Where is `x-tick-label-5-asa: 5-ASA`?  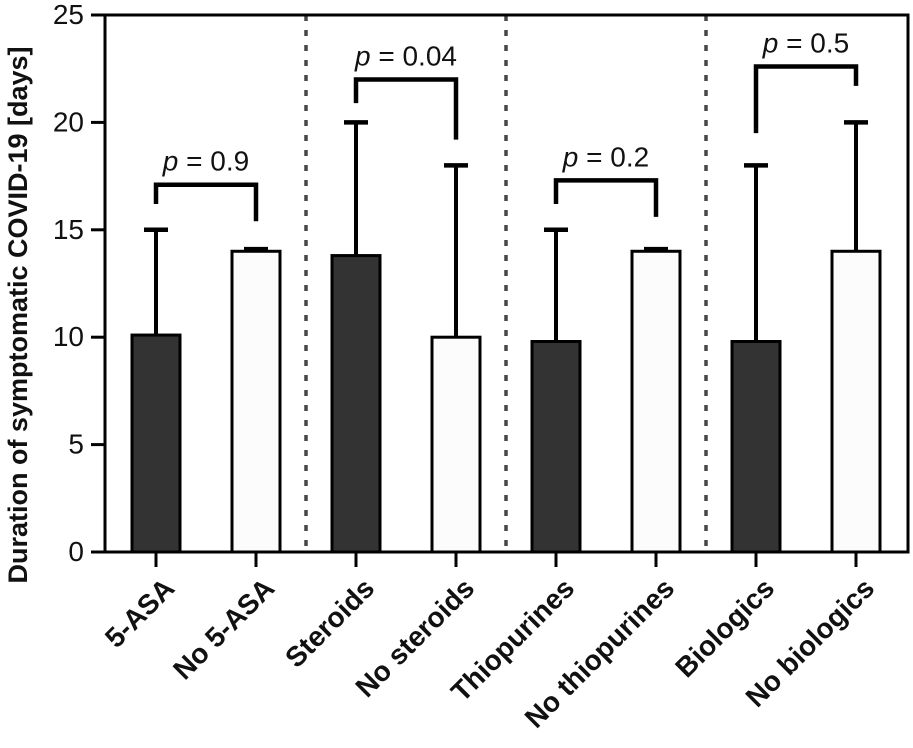 x-tick-label-5-asa: 5-ASA is located at coordinates (139, 612).